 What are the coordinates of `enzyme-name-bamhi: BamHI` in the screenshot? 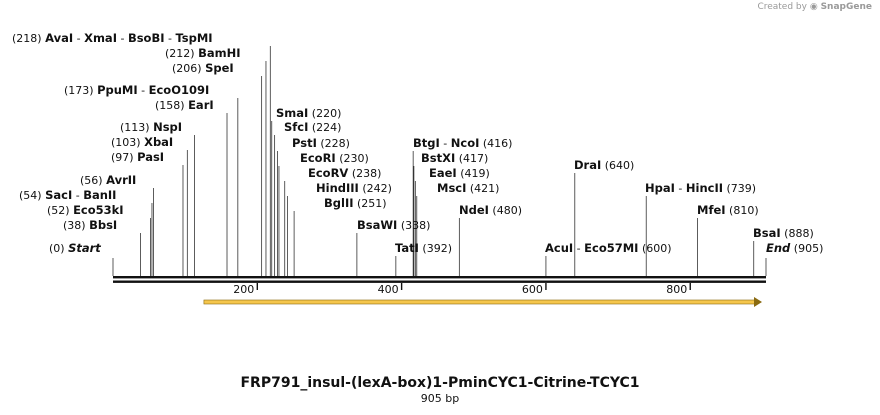 It's located at (219, 53).